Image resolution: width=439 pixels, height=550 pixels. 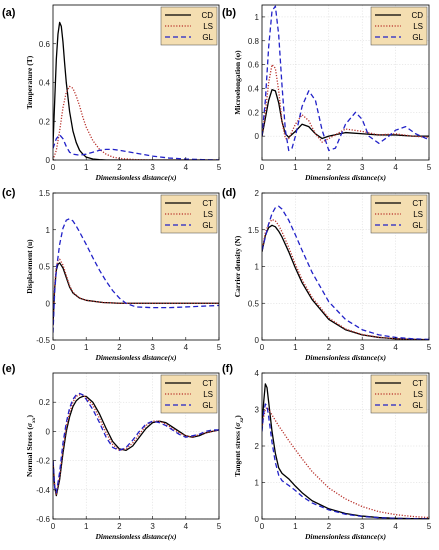 I want to click on y-tick-label: 2, so click(x=257, y=193).